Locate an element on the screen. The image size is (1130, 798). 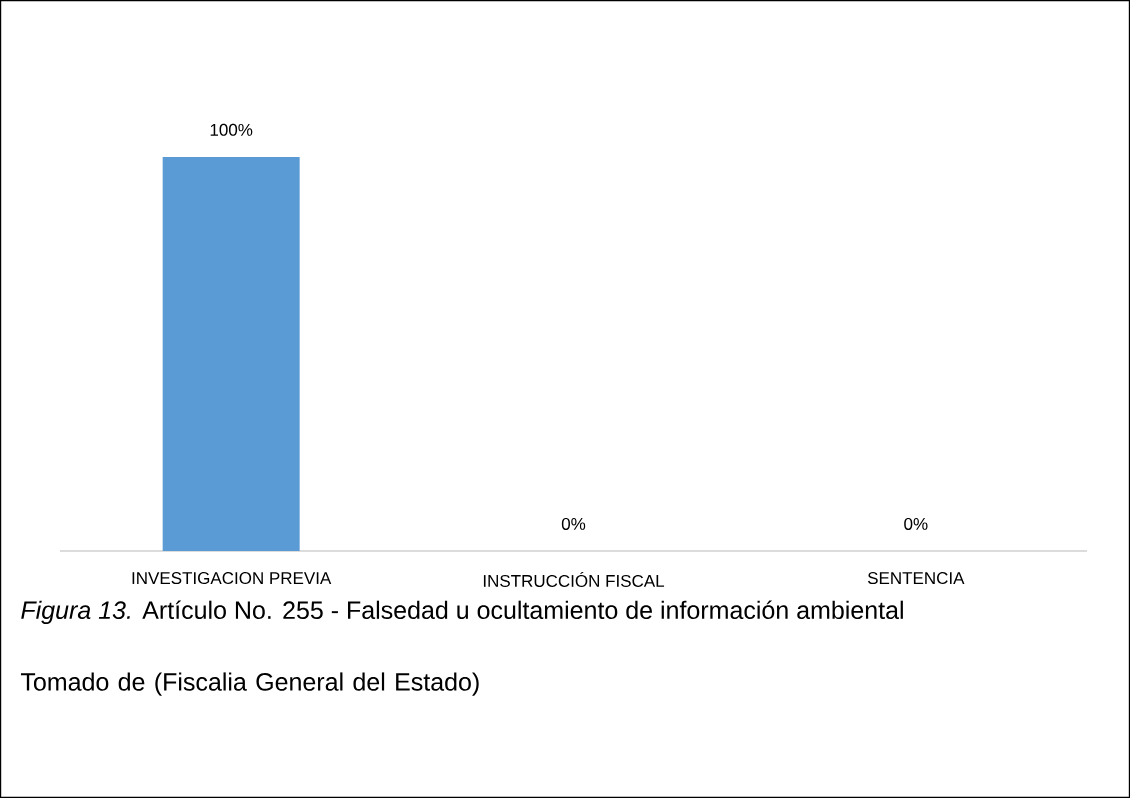
text: Tomado de (Fiscalia General del Estado) is located at coordinates (249, 684).